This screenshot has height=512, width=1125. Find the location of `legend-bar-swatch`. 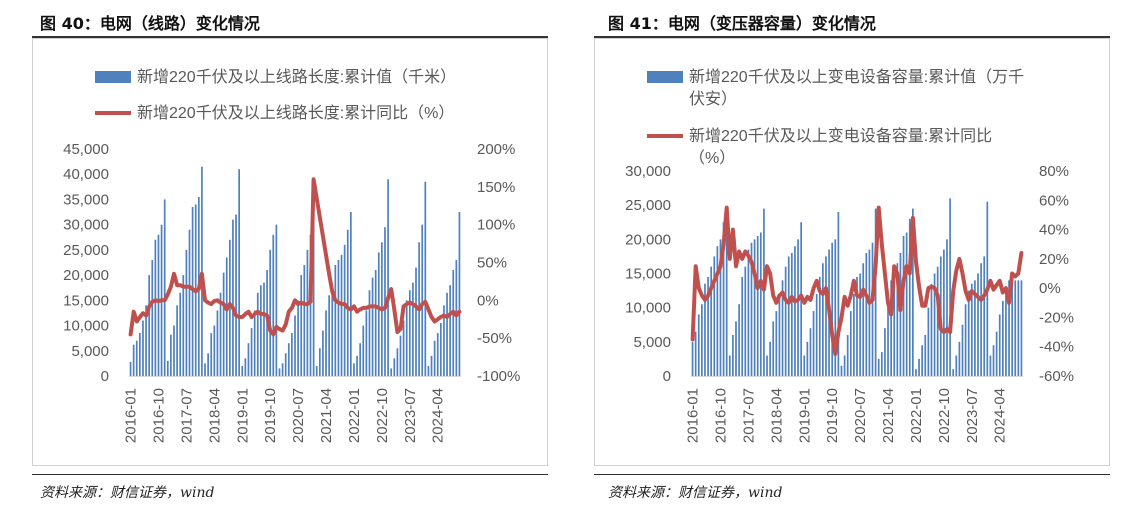

legend-bar-swatch is located at coordinates (665, 77).